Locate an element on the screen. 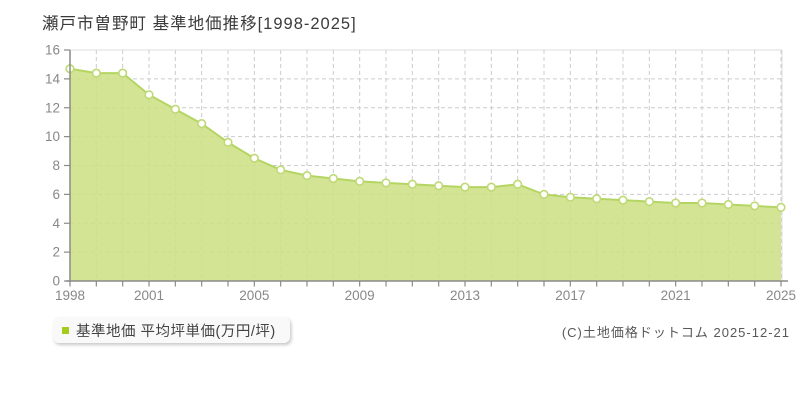  svg-text: 14 is located at coordinates (53, 78).